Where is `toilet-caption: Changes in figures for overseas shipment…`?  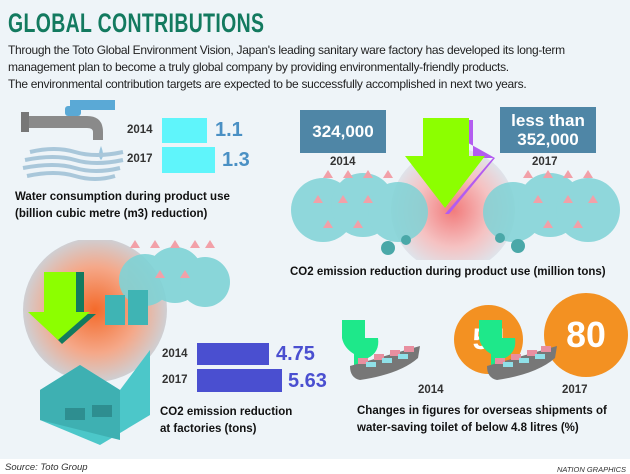 toilet-caption: Changes in figures for overseas shipment… is located at coordinates (491, 420).